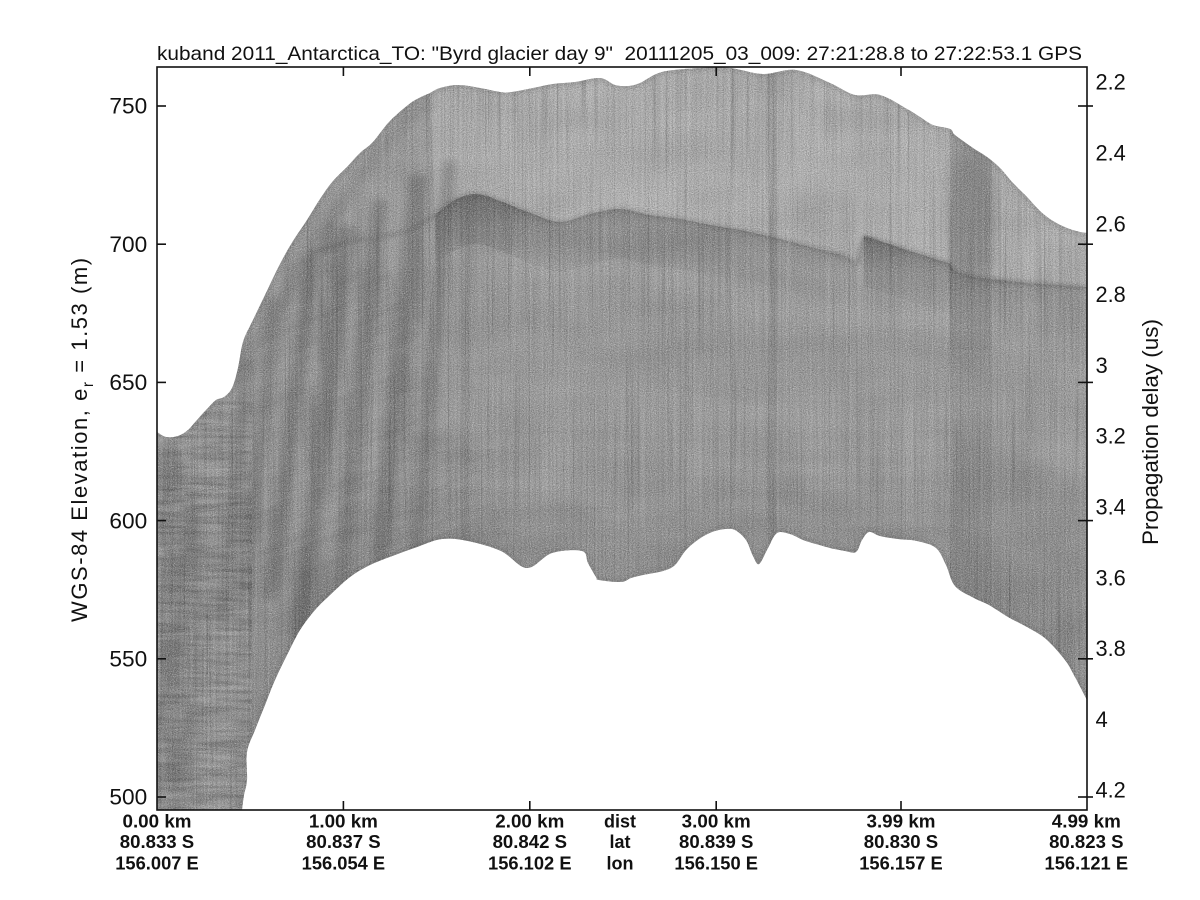 The height and width of the screenshot is (900, 1200). What do you see at coordinates (157, 863) in the screenshot?
I see `svg-text: 156.007 E` at bounding box center [157, 863].